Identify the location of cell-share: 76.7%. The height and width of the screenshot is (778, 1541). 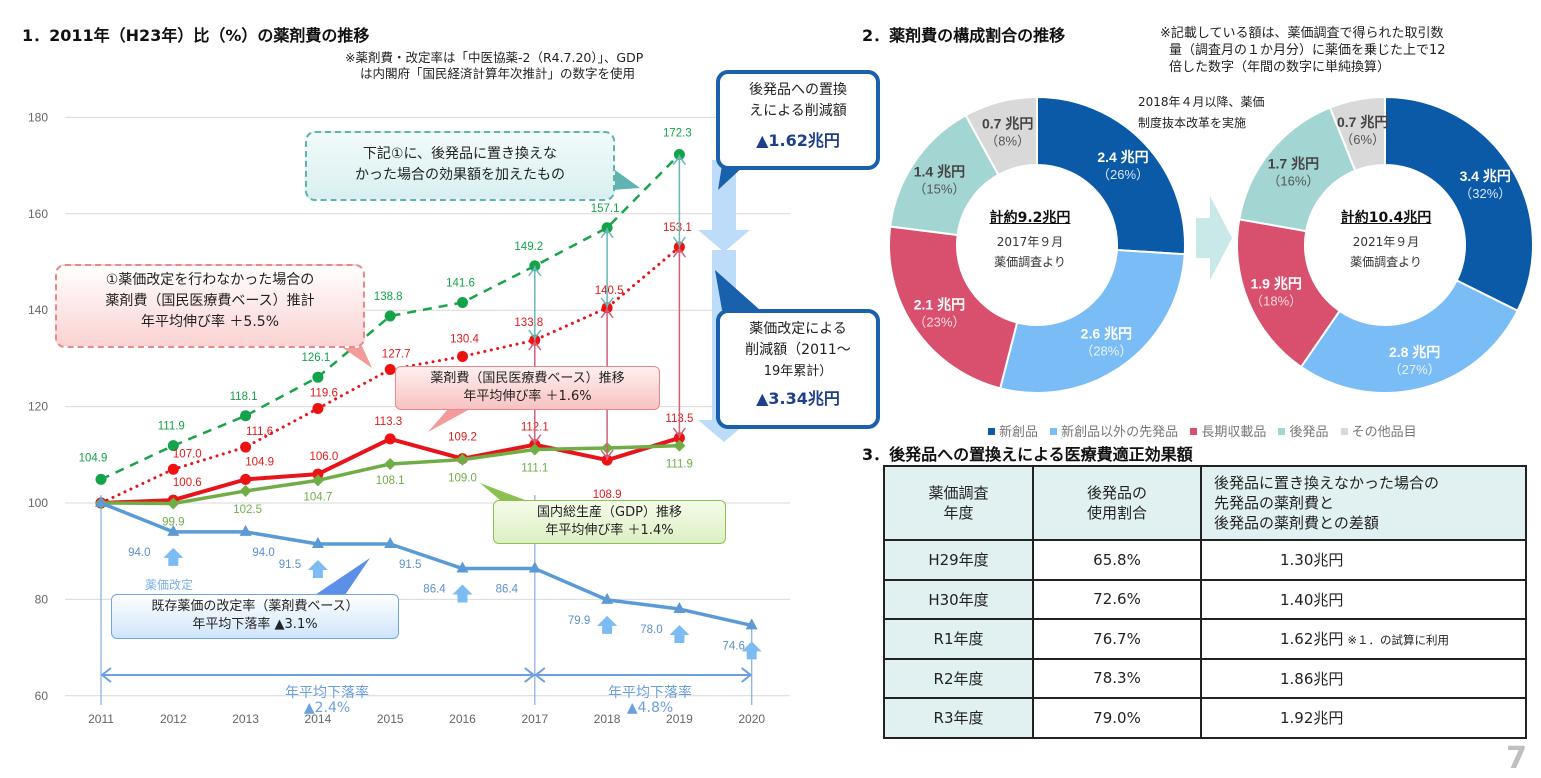
(1117, 639).